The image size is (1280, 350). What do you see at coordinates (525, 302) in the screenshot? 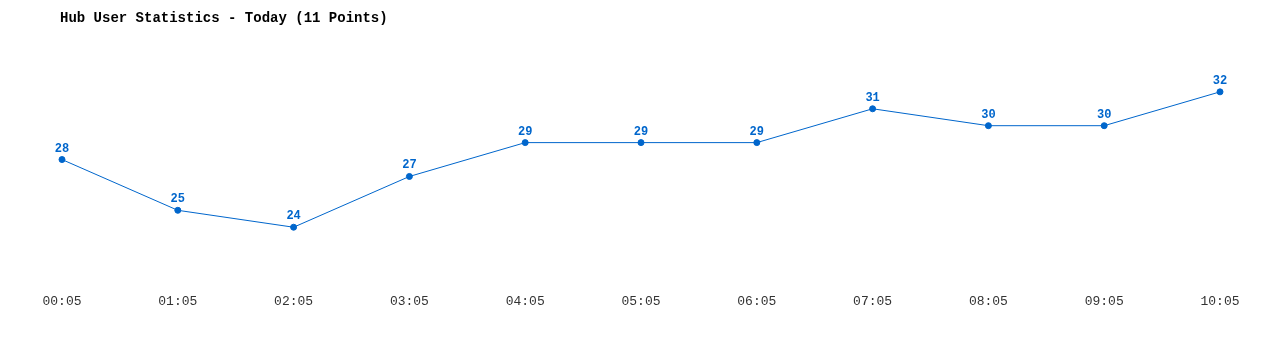
I see `x-tick-label: 04:05` at bounding box center [525, 302].